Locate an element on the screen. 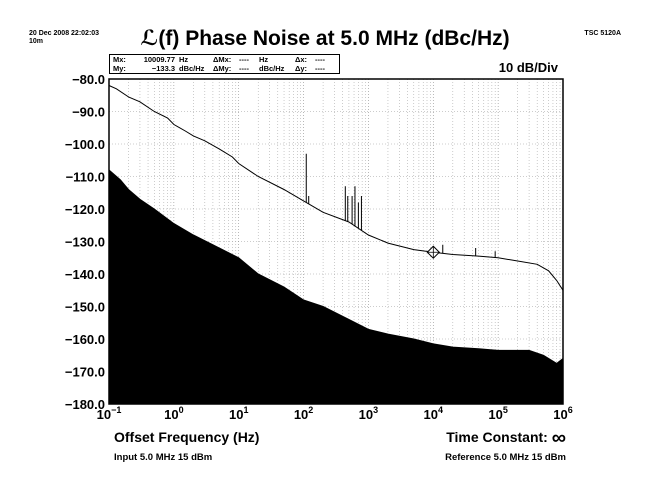 This screenshot has width=650, height=502. mx-label: Mx: is located at coordinates (119, 59).